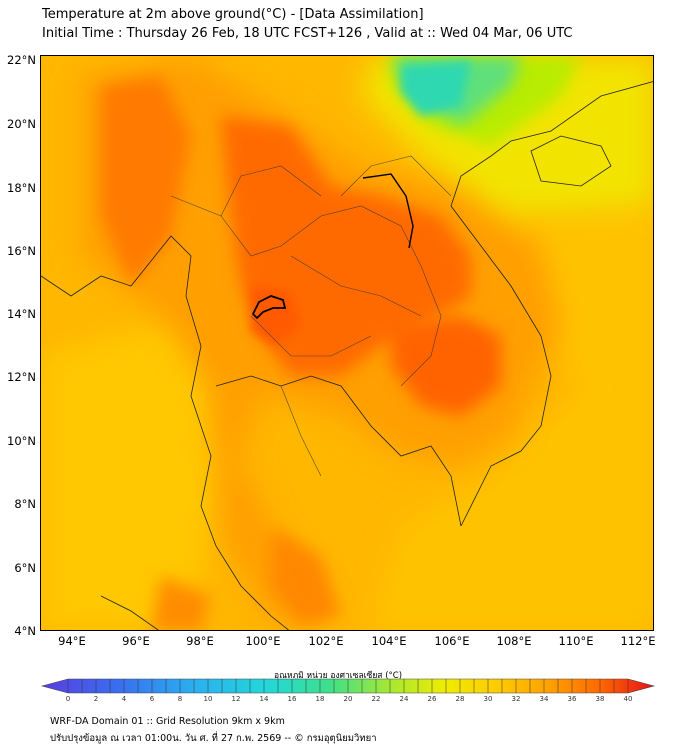  I want to click on colorbar-tick-label: 0, so click(68, 699).